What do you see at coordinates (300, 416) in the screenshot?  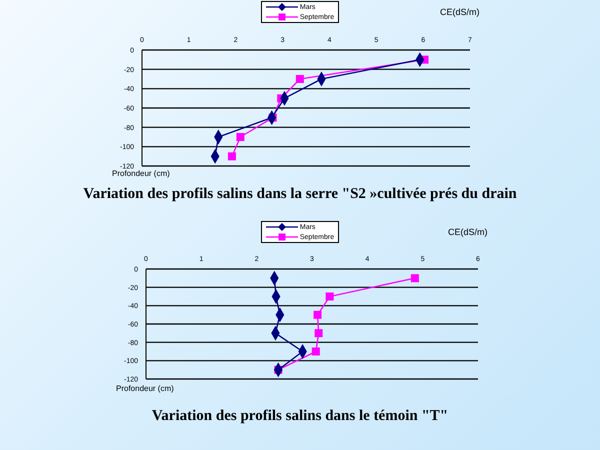 I see `text: Variation des profils salins dans le témoin "T"` at bounding box center [300, 416].